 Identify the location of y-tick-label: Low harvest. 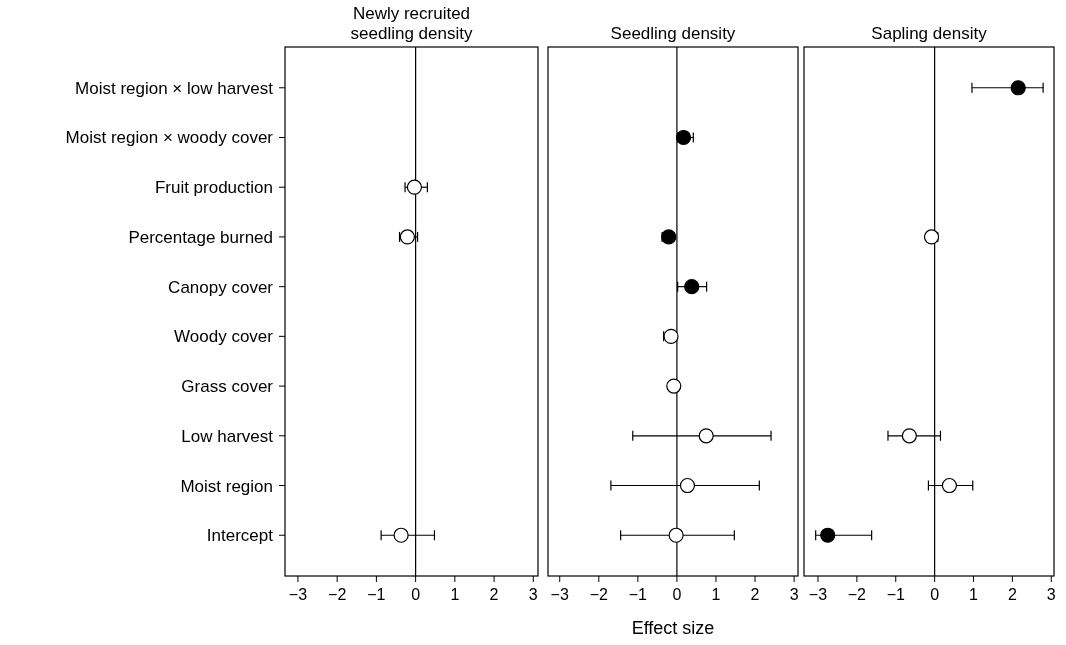
(227, 436).